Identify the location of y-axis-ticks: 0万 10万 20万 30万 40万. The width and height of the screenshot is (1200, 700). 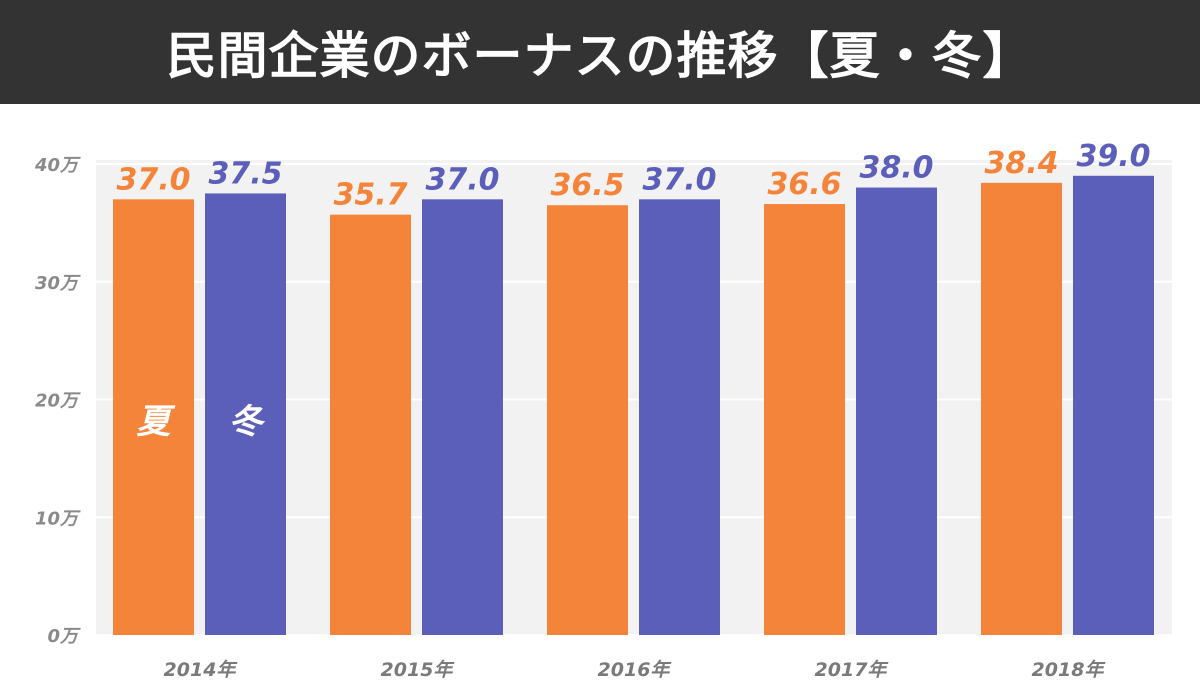
(57, 401).